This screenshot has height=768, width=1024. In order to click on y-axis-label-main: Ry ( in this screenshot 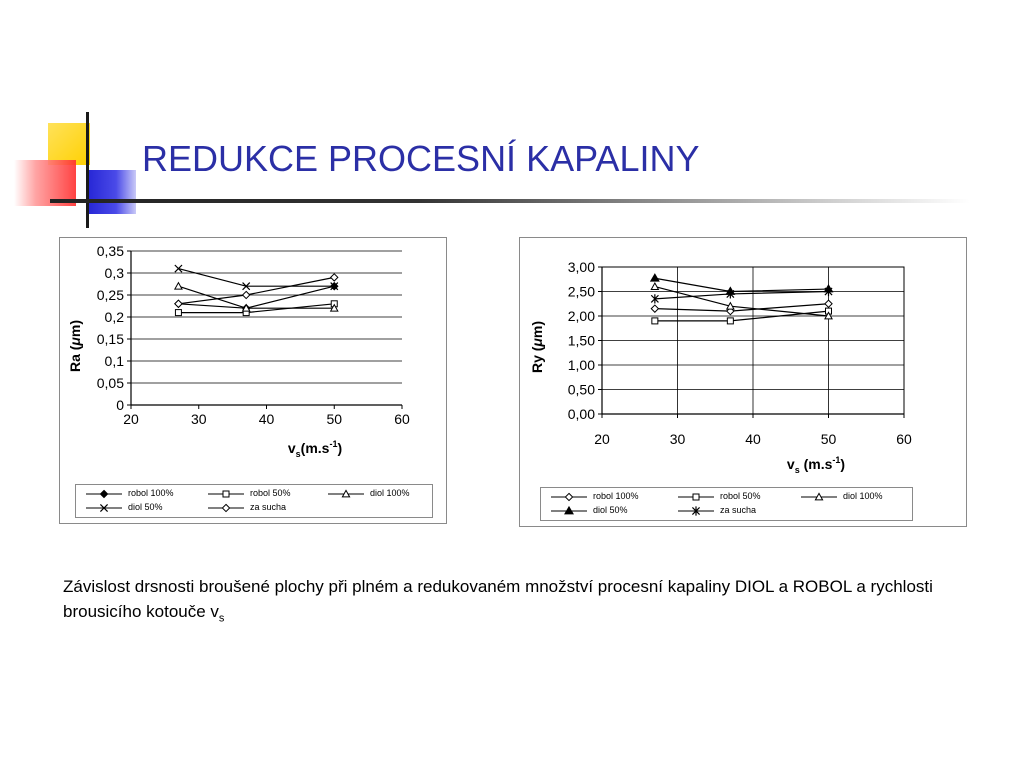, I will do `click(537, 359)`.